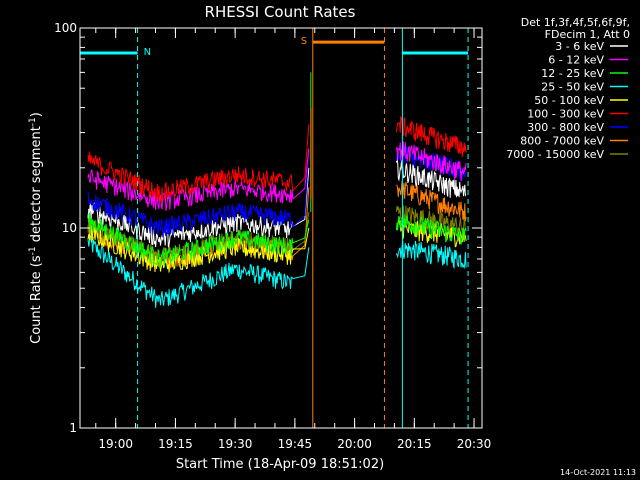 This screenshot has width=640, height=480. Describe the element at coordinates (280, 12) in the screenshot. I see `chart-title: RHESSI Count Rates` at that location.